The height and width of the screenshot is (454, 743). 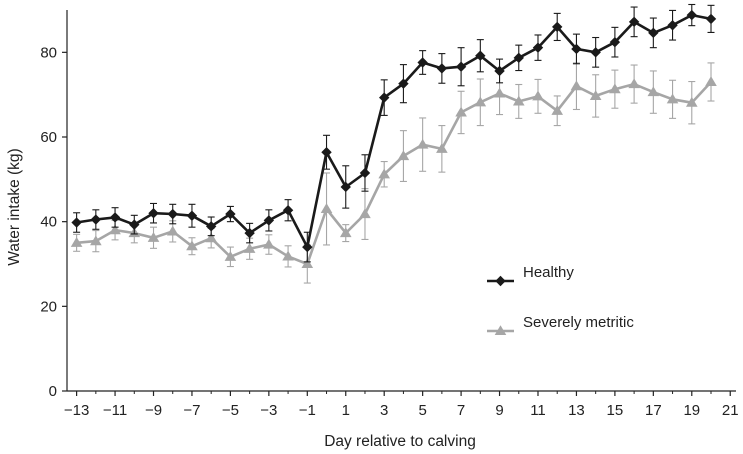 What do you see at coordinates (615, 410) in the screenshot?
I see `x-tick-label: 15` at bounding box center [615, 410].